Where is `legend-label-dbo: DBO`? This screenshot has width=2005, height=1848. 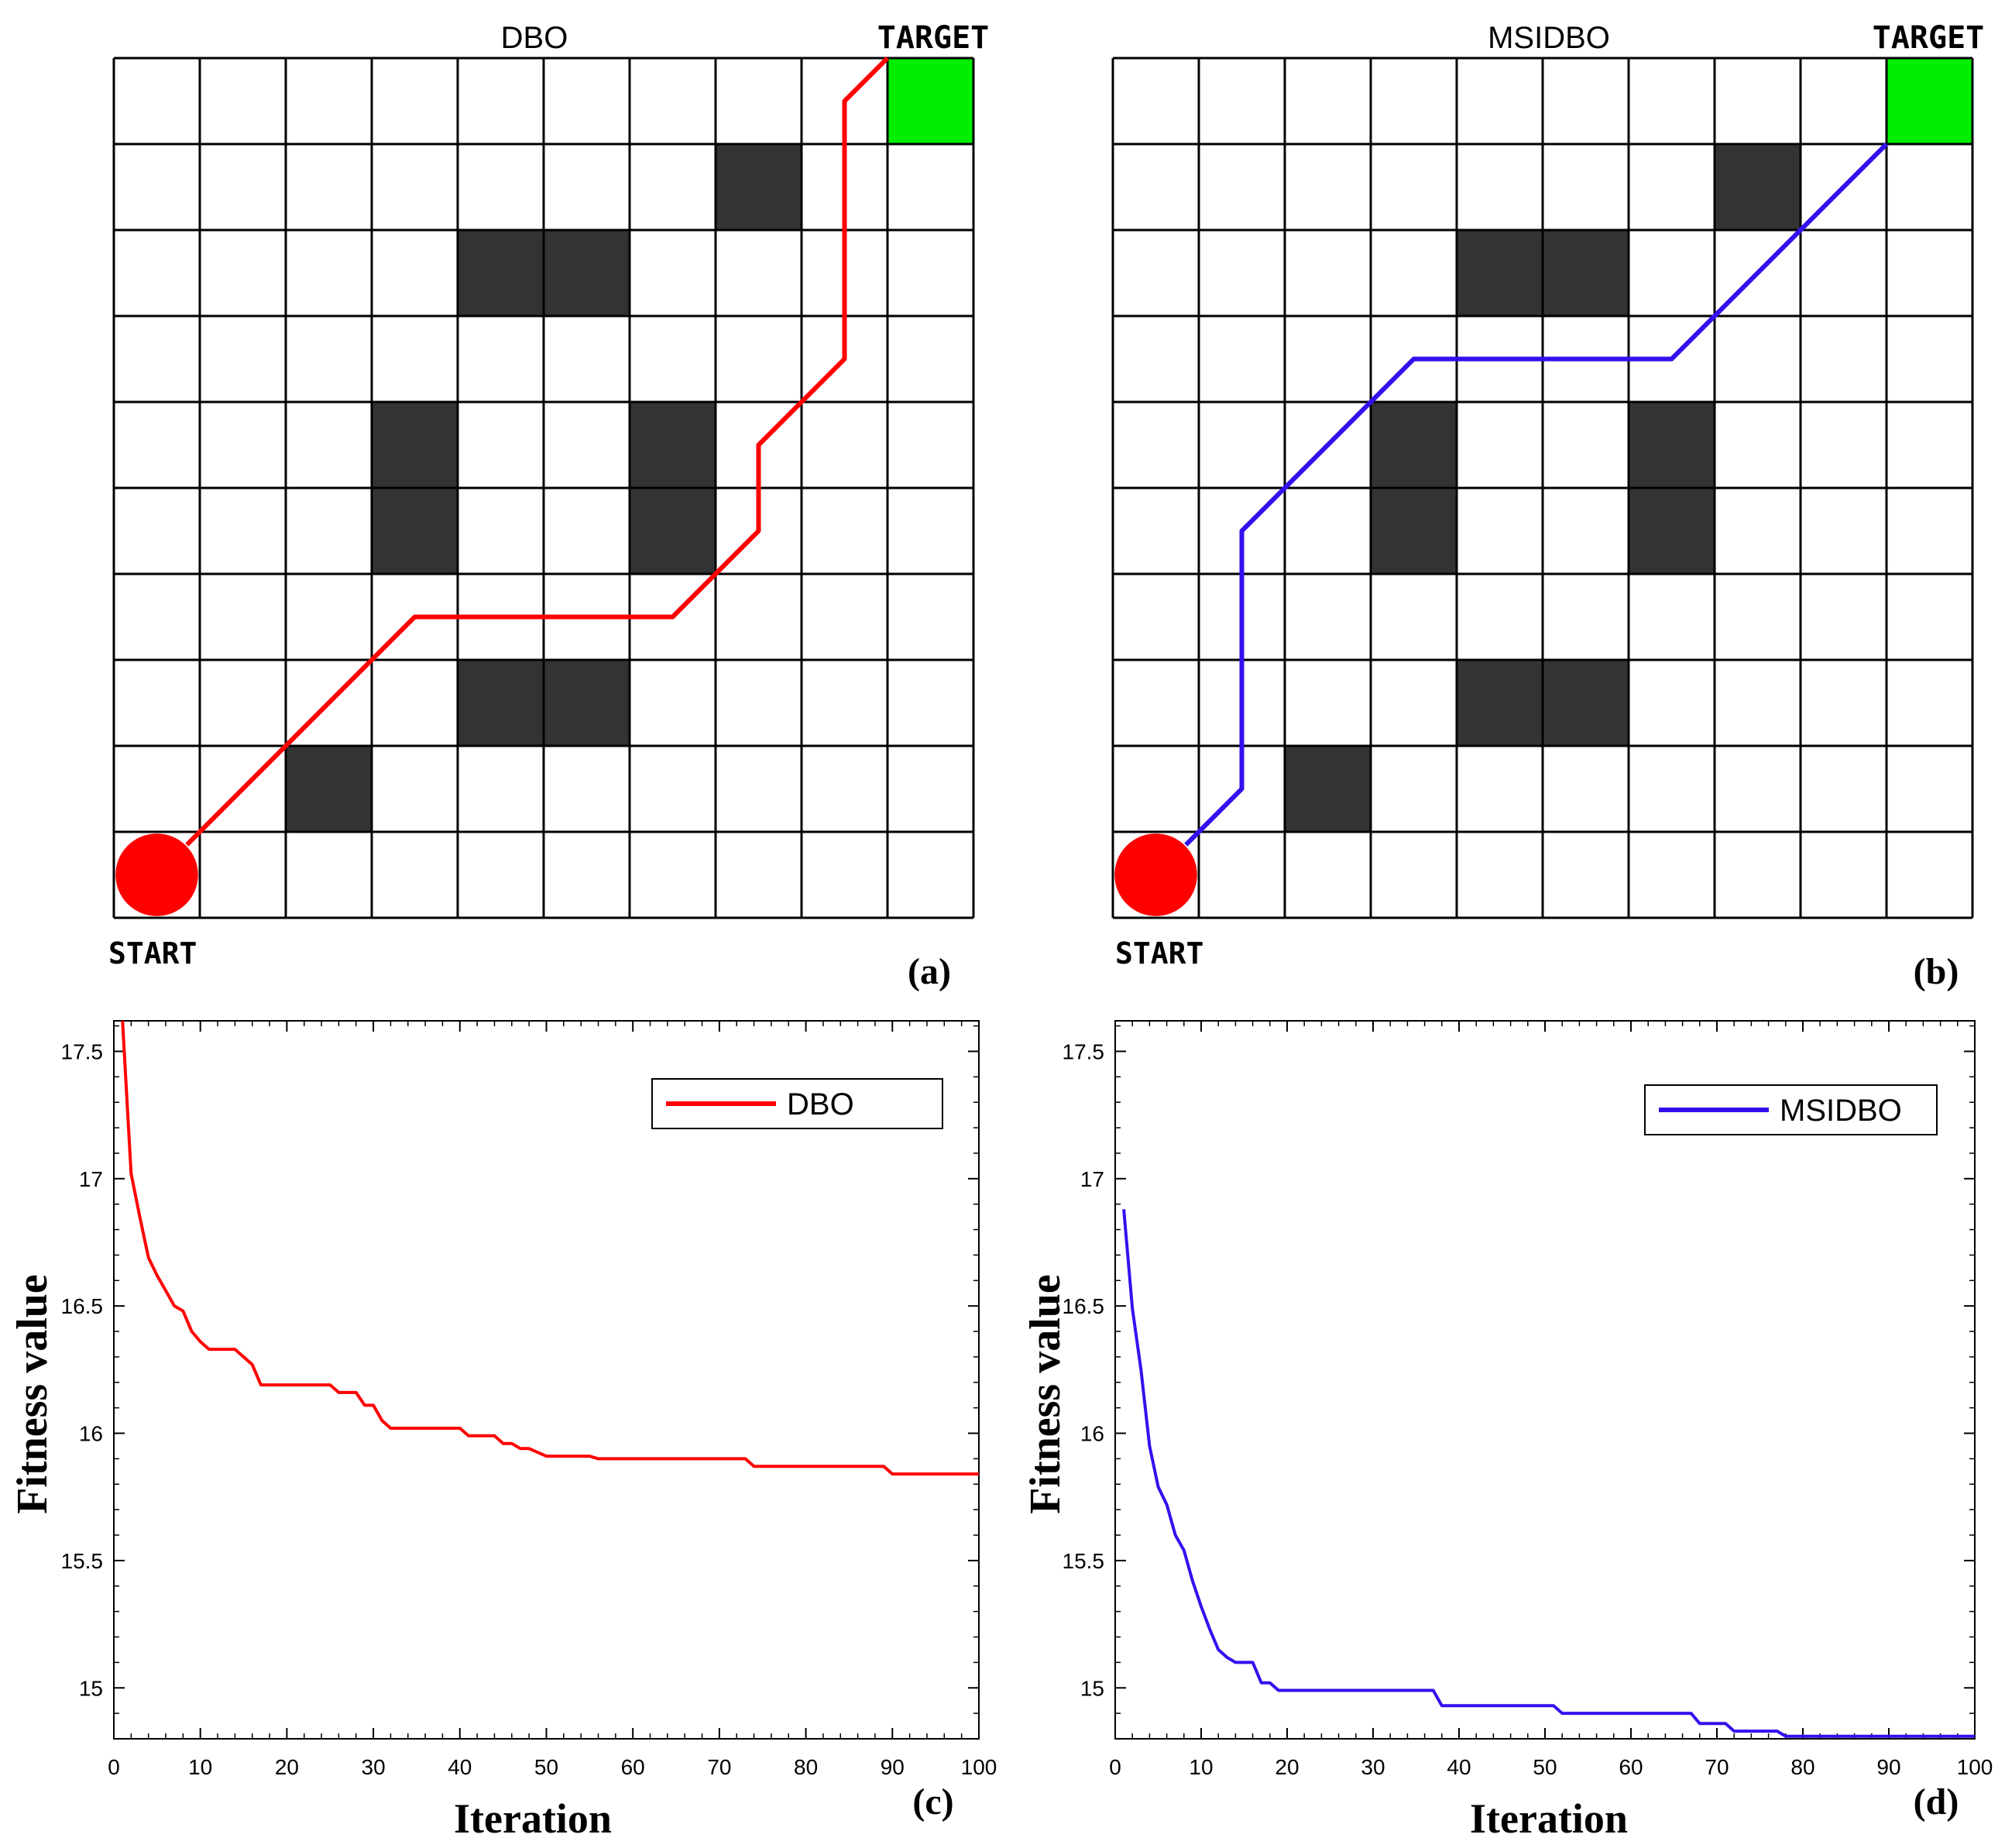
legend-label-dbo: DBO is located at coordinates (820, 1104).